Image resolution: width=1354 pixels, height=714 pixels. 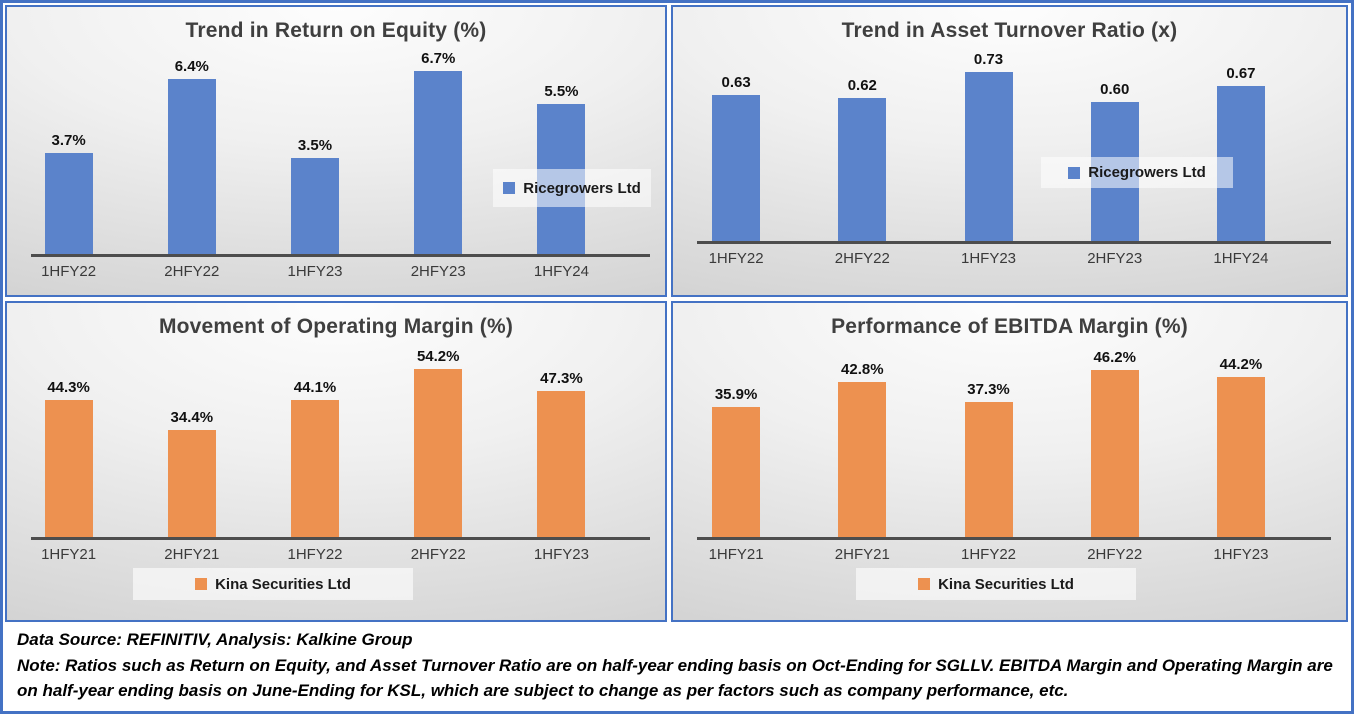 I want to click on plot-area: 35.9% 42.8% 37.3% 46.2% 44.2%, so click(x=988, y=441).